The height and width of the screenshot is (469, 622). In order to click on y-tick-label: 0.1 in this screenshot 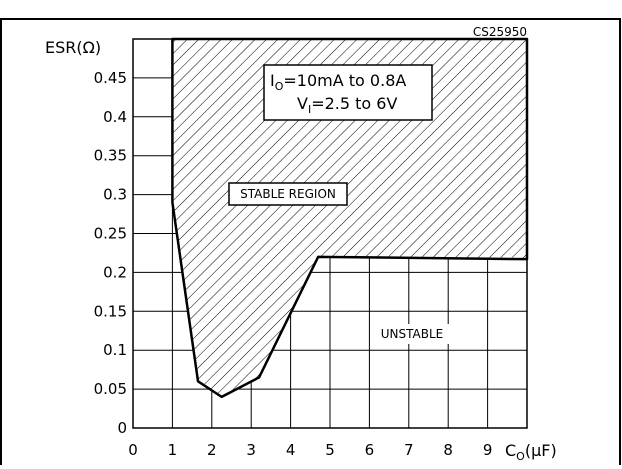, I will do `click(115, 350)`.